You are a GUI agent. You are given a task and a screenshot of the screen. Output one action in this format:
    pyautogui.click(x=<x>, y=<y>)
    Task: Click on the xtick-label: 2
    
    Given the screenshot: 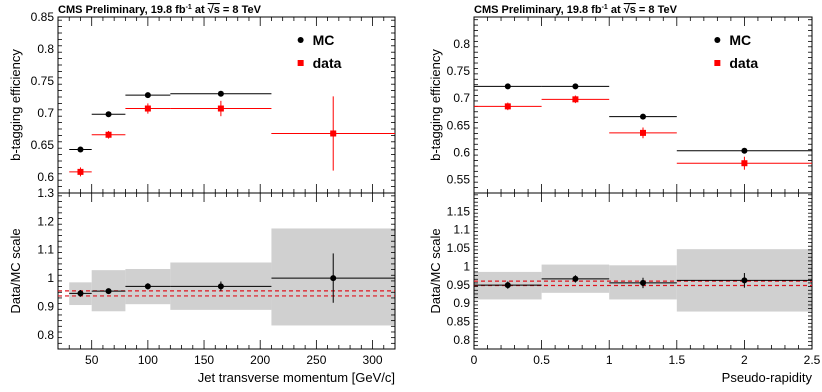 What is the action you would take?
    pyautogui.click(x=744, y=360)
    